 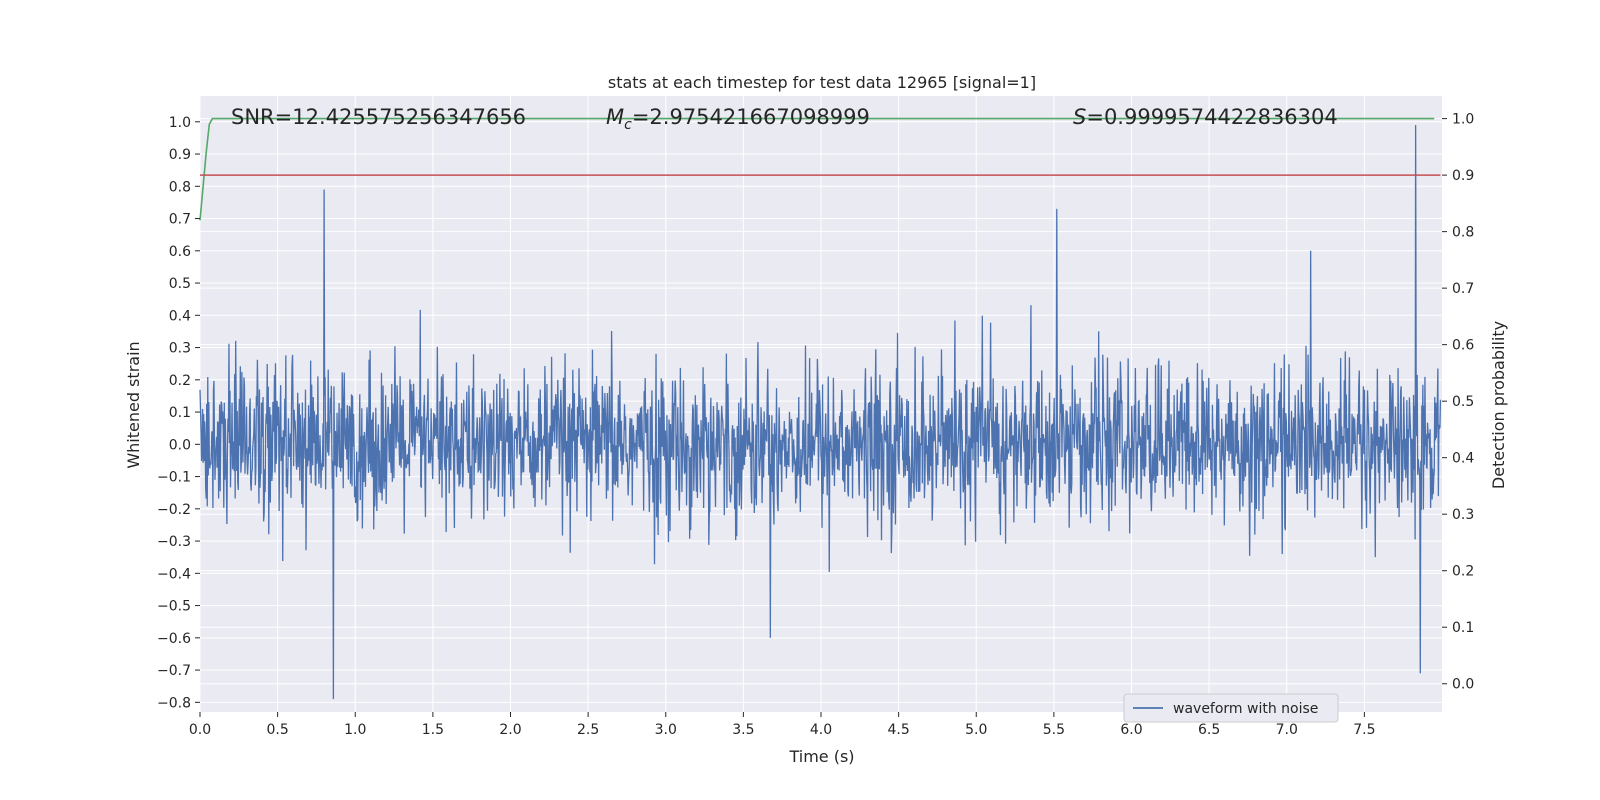 What do you see at coordinates (821, 756) in the screenshot?
I see `x-axis-label: Time (s)` at bounding box center [821, 756].